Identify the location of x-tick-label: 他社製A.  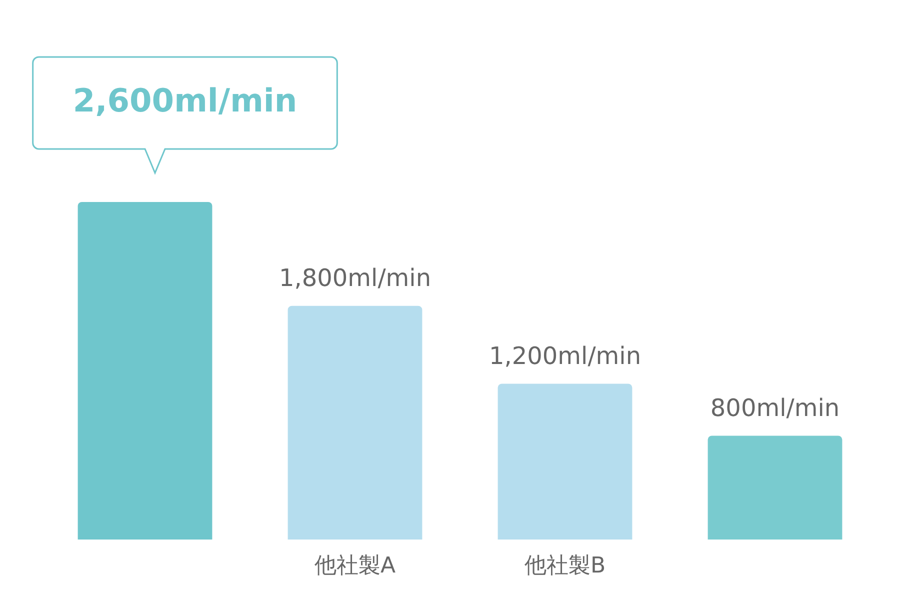
(355, 566).